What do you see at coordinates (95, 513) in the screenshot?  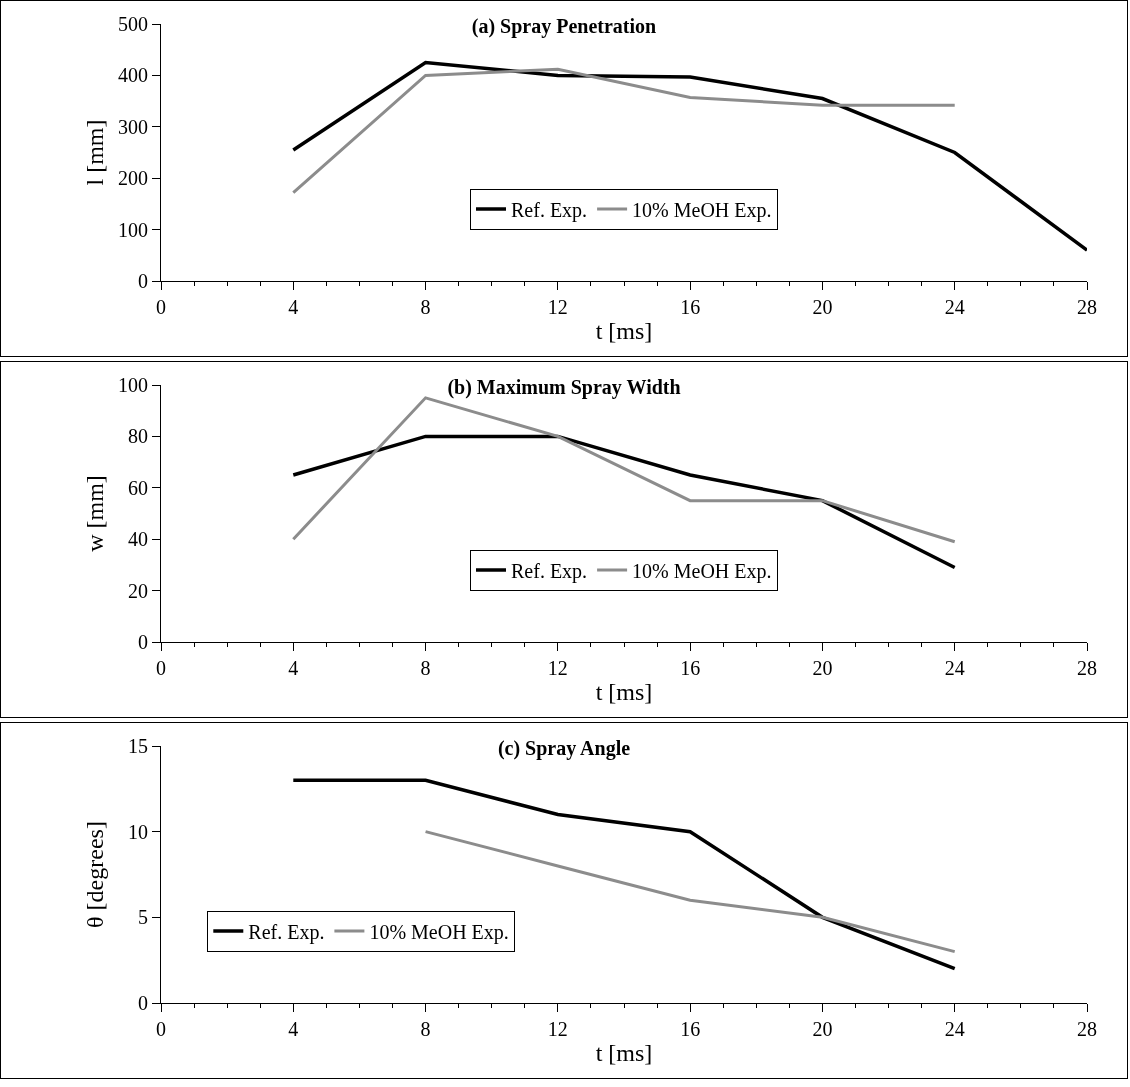 I see `y-axis-title: w [mm]` at bounding box center [95, 513].